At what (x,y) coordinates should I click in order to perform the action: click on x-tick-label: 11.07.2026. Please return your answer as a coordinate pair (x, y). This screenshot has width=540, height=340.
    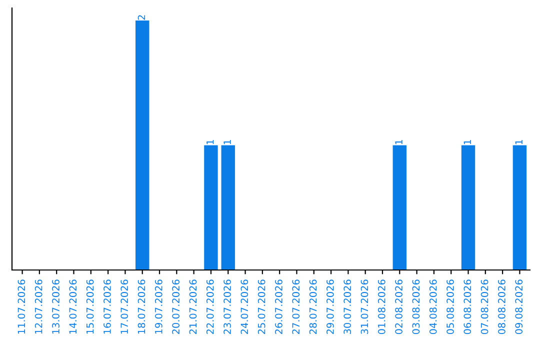
    Looking at the image, I should click on (22, 307).